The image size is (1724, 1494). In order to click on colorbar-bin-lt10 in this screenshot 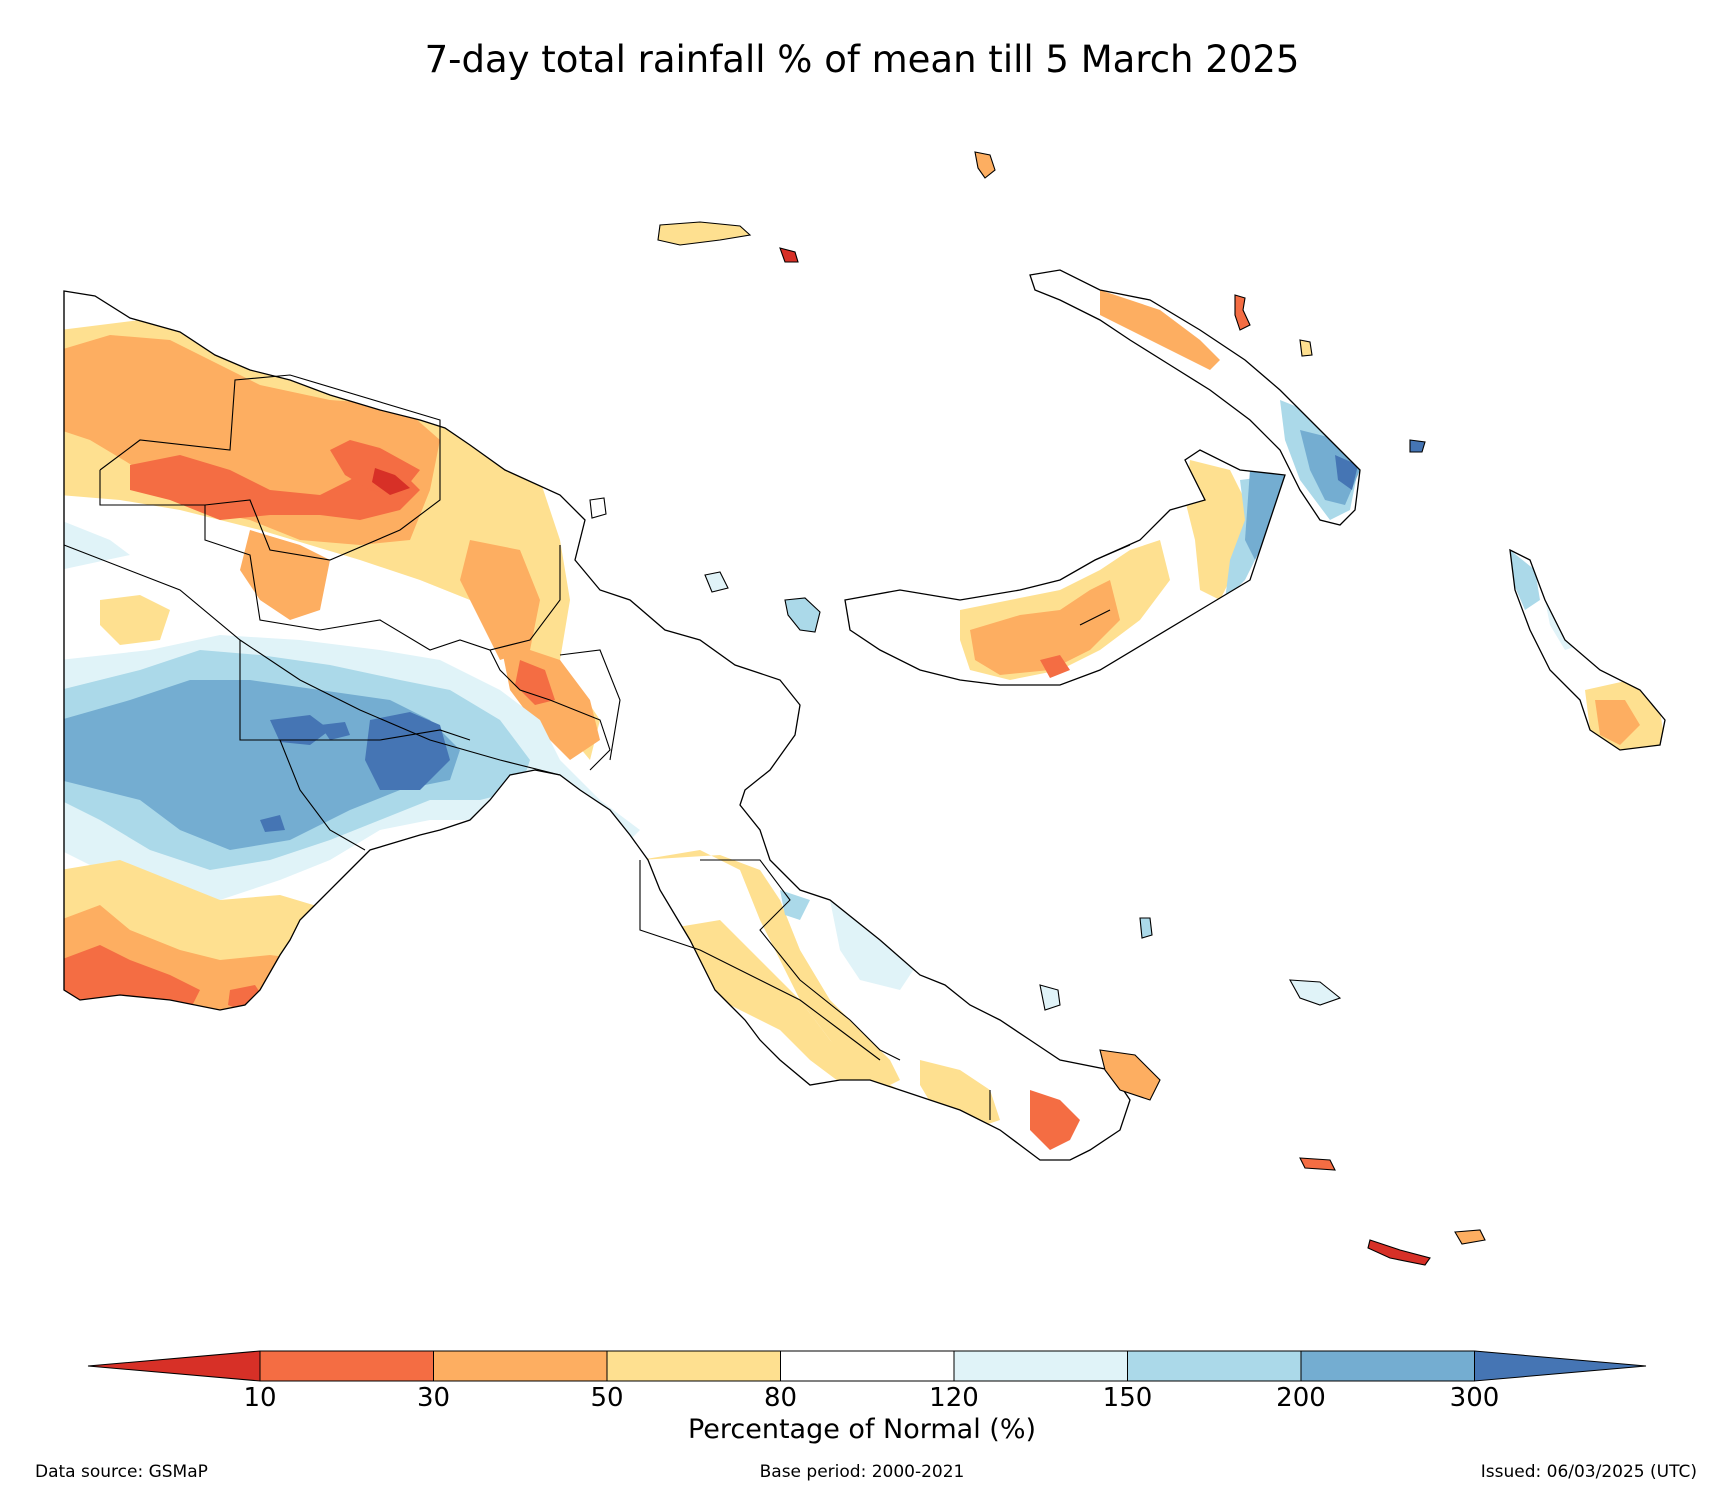, I will do `click(174, 1366)`.